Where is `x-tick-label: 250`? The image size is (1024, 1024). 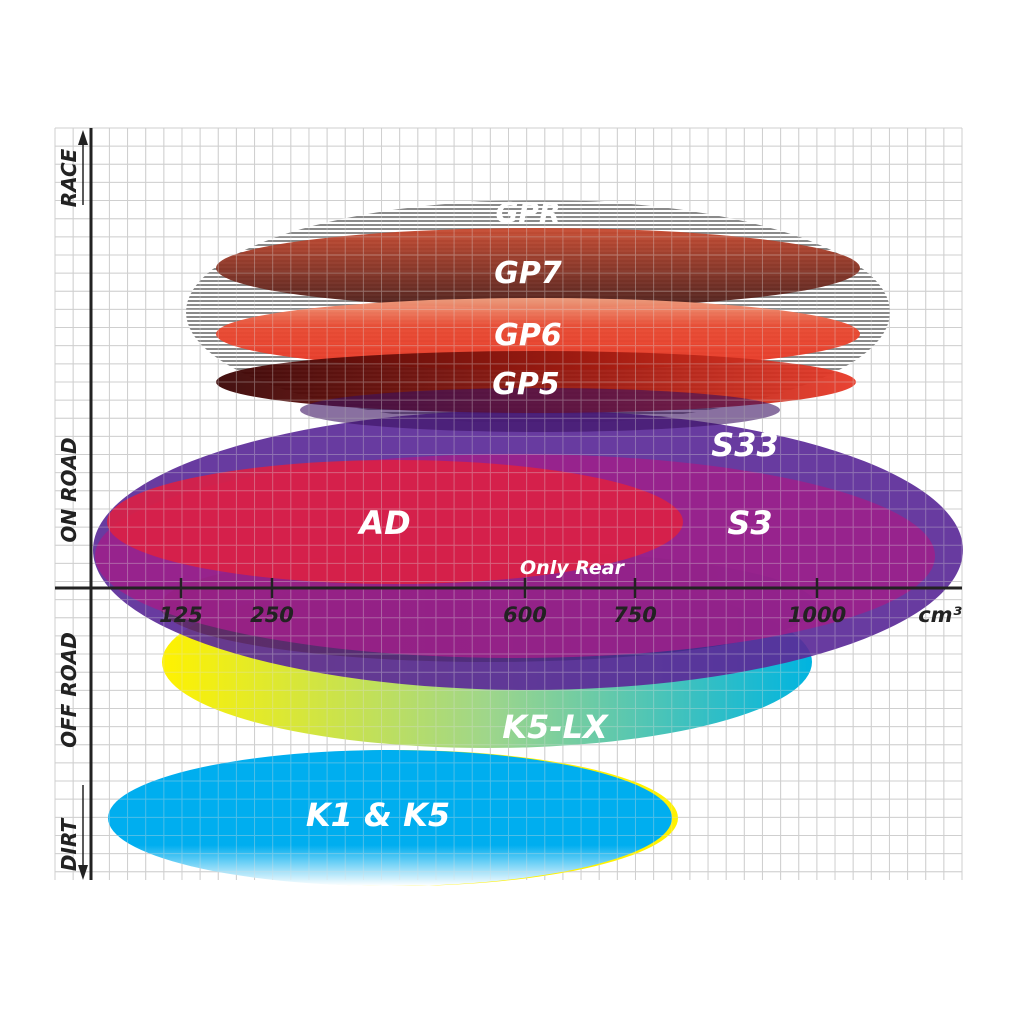
x-tick-label: 250 is located at coordinates (272, 615).